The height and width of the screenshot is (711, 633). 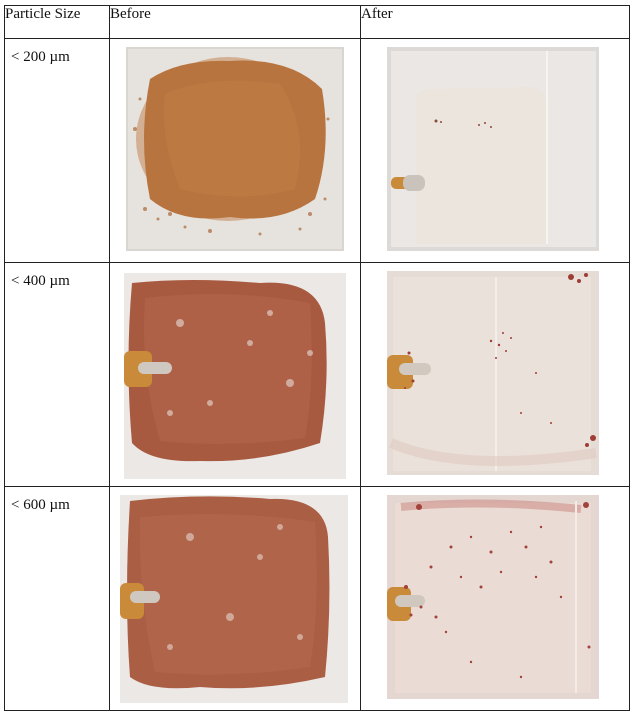 What do you see at coordinates (57, 374) in the screenshot?
I see `size-cell: < 400 µm` at bounding box center [57, 374].